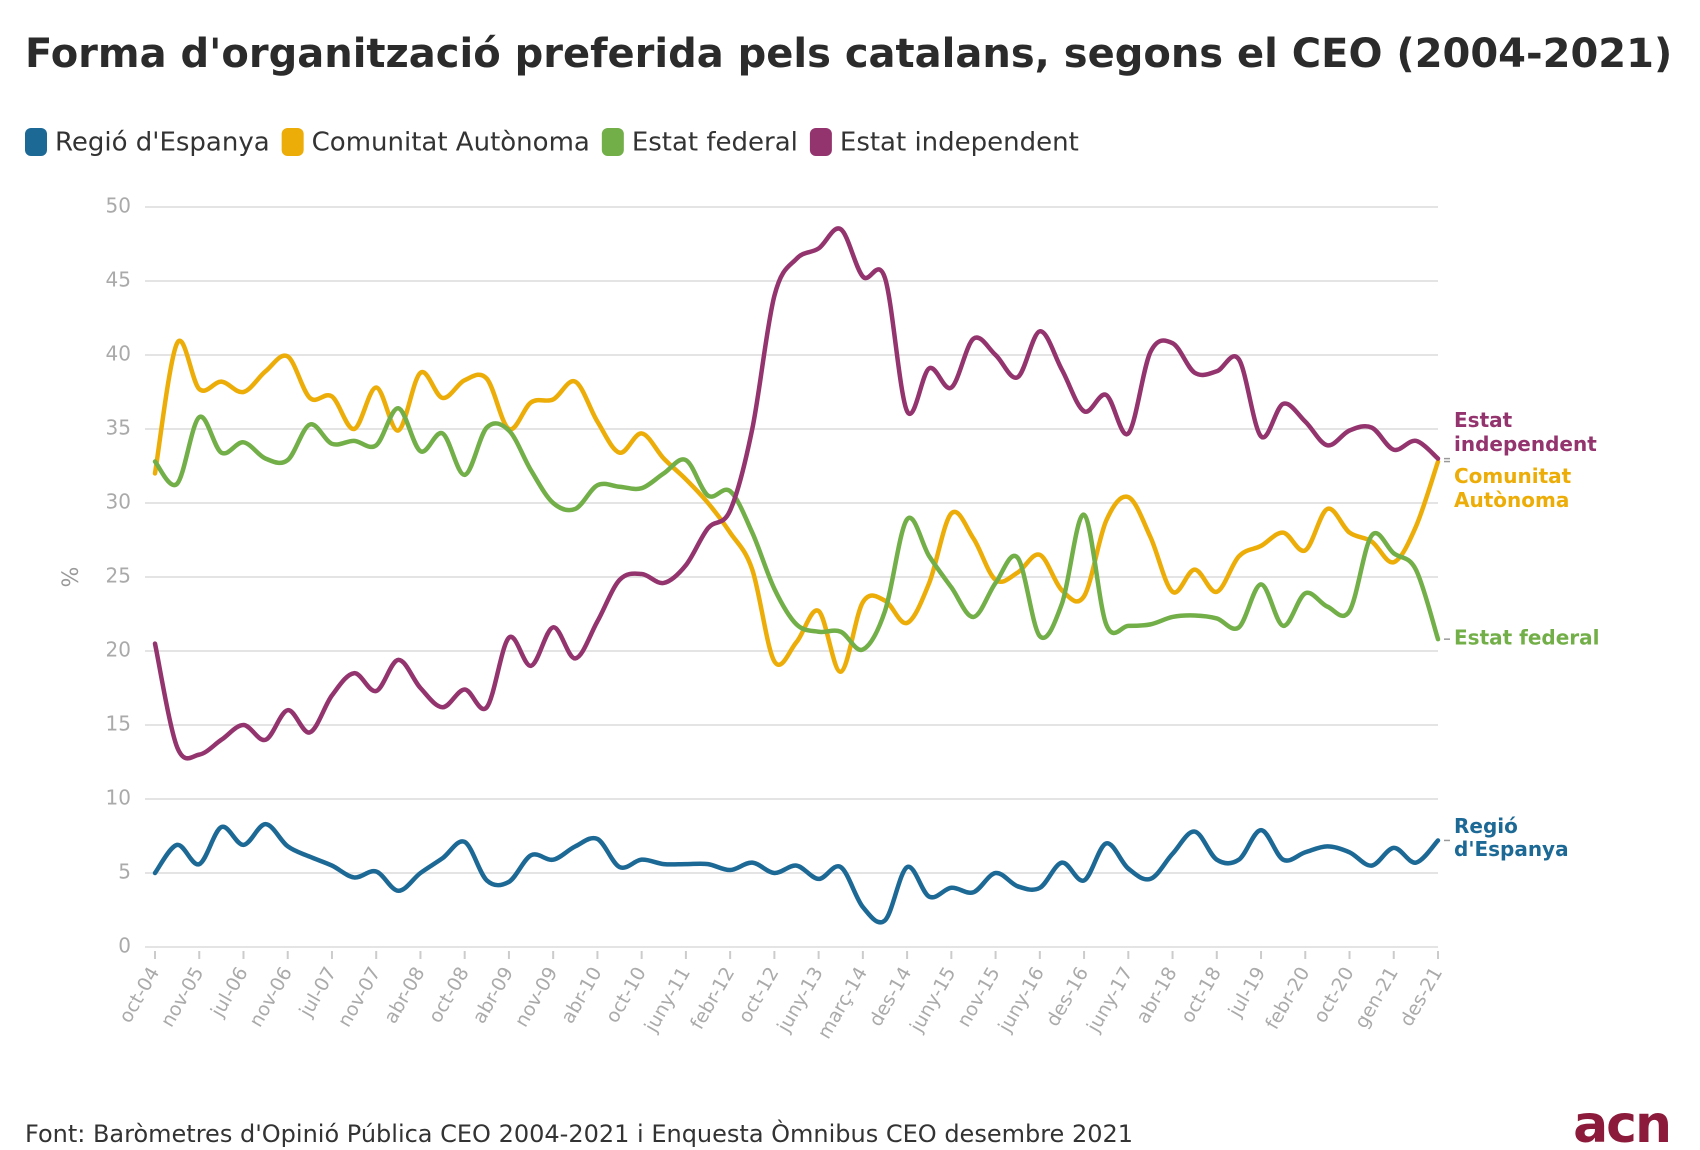 This screenshot has width=1700, height=1150. What do you see at coordinates (715, 143) in the screenshot?
I see `legend-label: Estat federal` at bounding box center [715, 143].